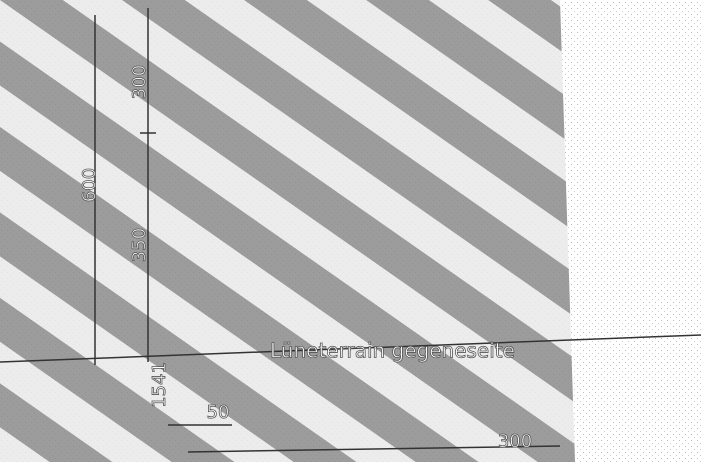  I want to click on base-line, so click(350, 348).